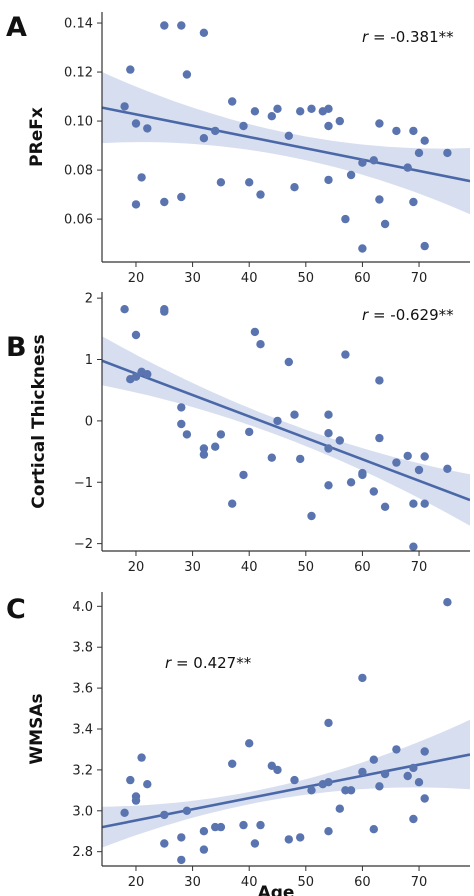  I want to click on x-tick-label: 70, so click(419, 278).